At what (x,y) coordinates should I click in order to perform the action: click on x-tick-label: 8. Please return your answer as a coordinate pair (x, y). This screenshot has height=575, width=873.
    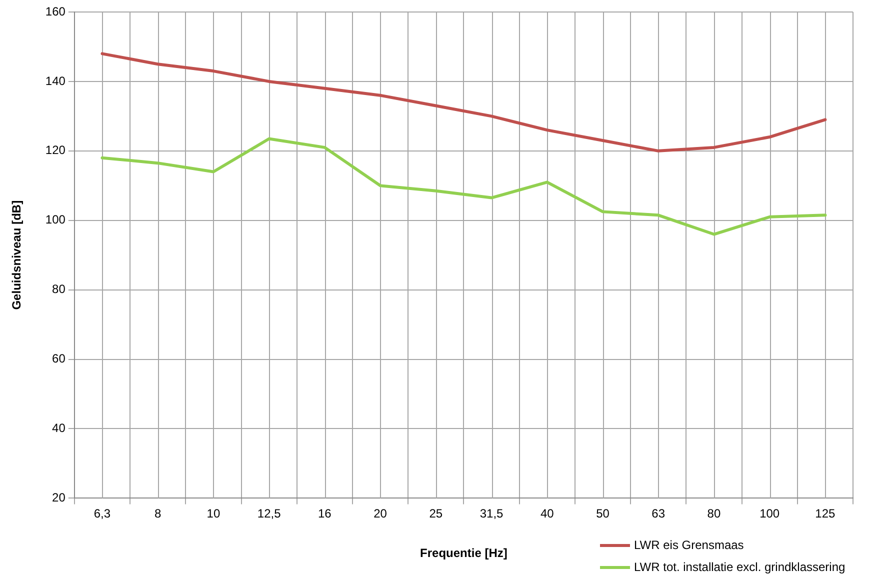
    Looking at the image, I should click on (158, 513).